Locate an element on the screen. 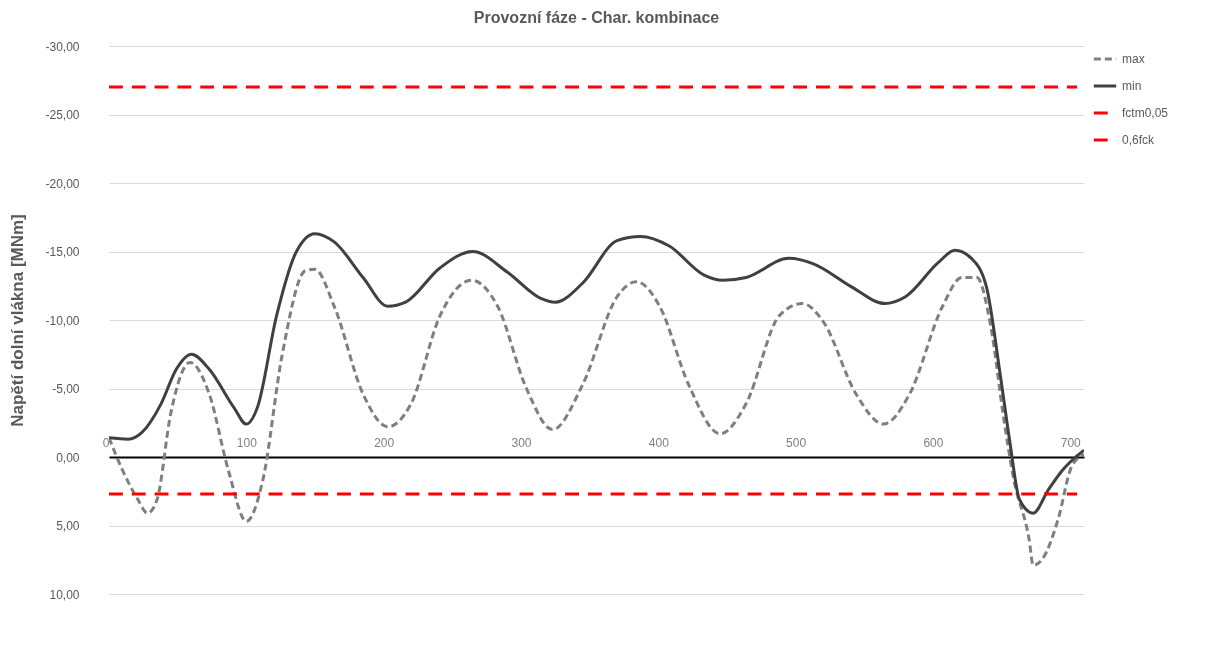 This screenshot has height=655, width=1210. x-tick-label: 300 is located at coordinates (521, 442).